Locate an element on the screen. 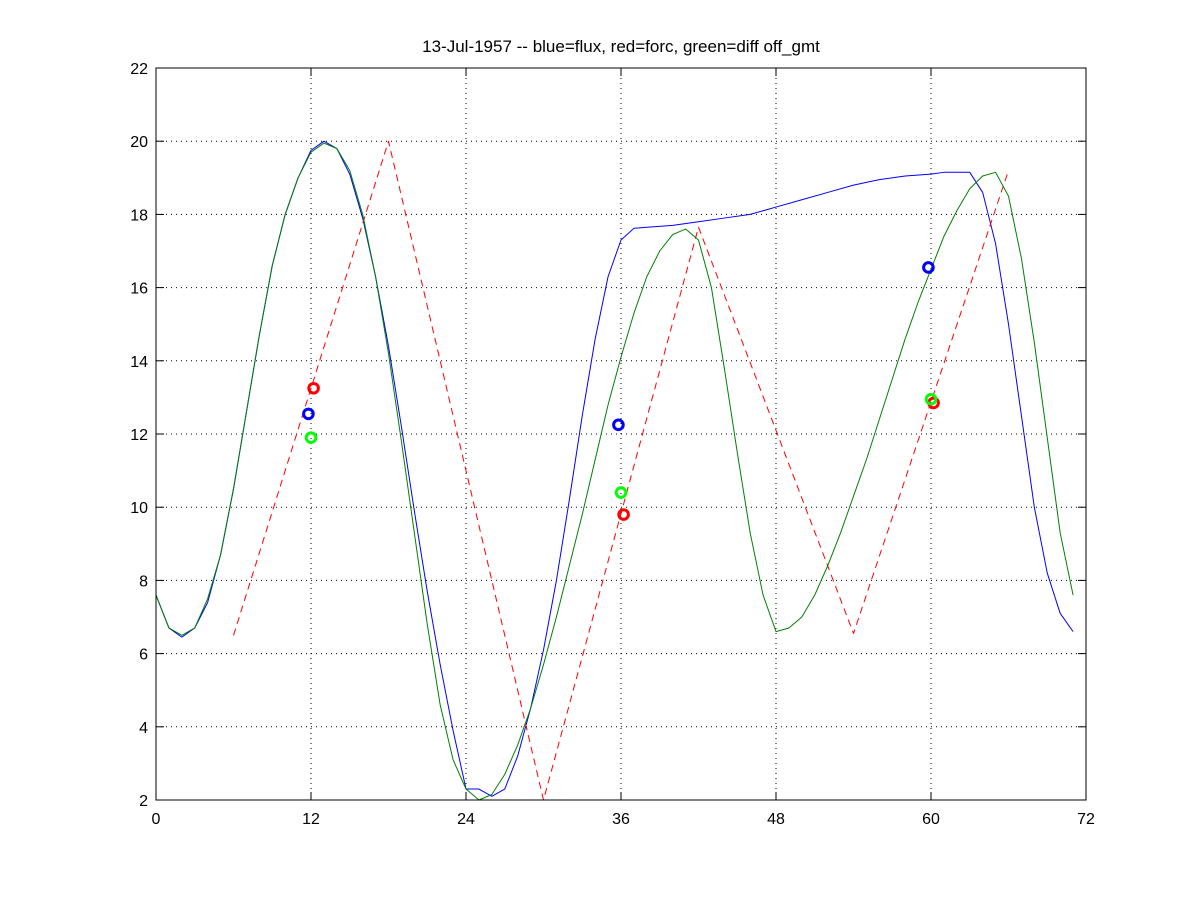 This screenshot has width=1200, height=900. y-tick-label: 18 is located at coordinates (139, 215).